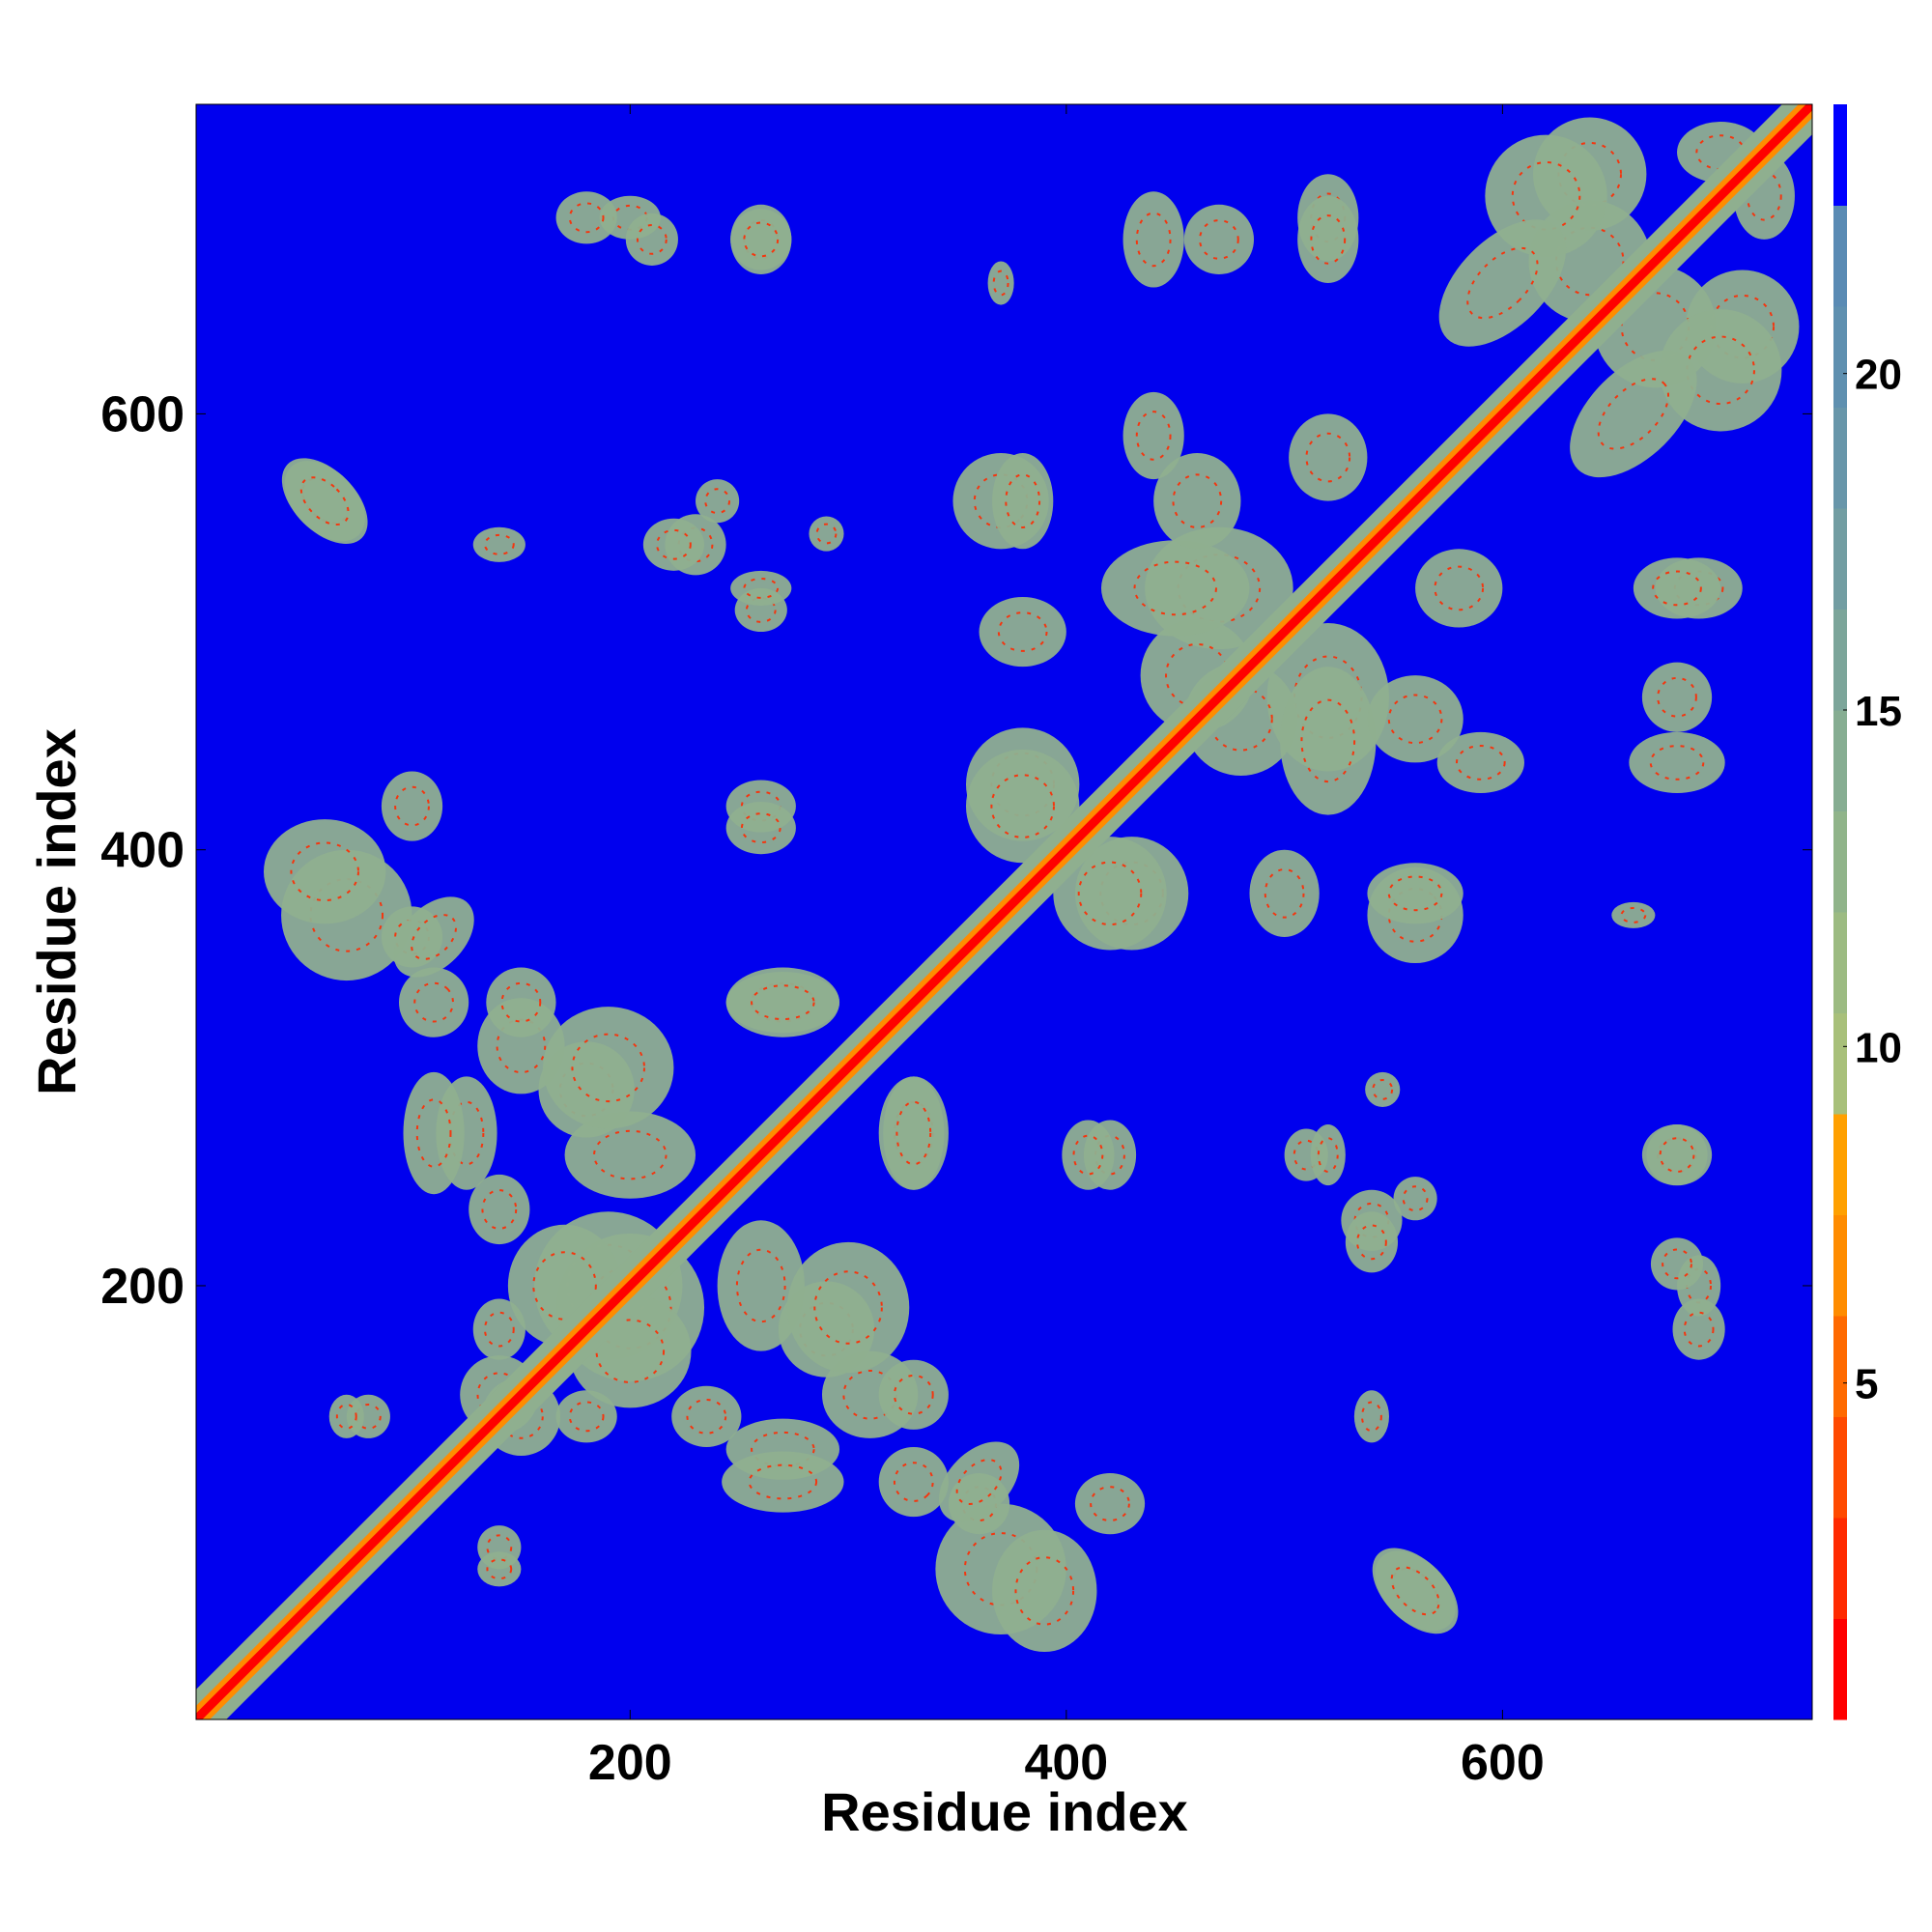 The image size is (1932, 1932). Describe the element at coordinates (630, 1763) in the screenshot. I see `x-tick-label: 200` at that location.